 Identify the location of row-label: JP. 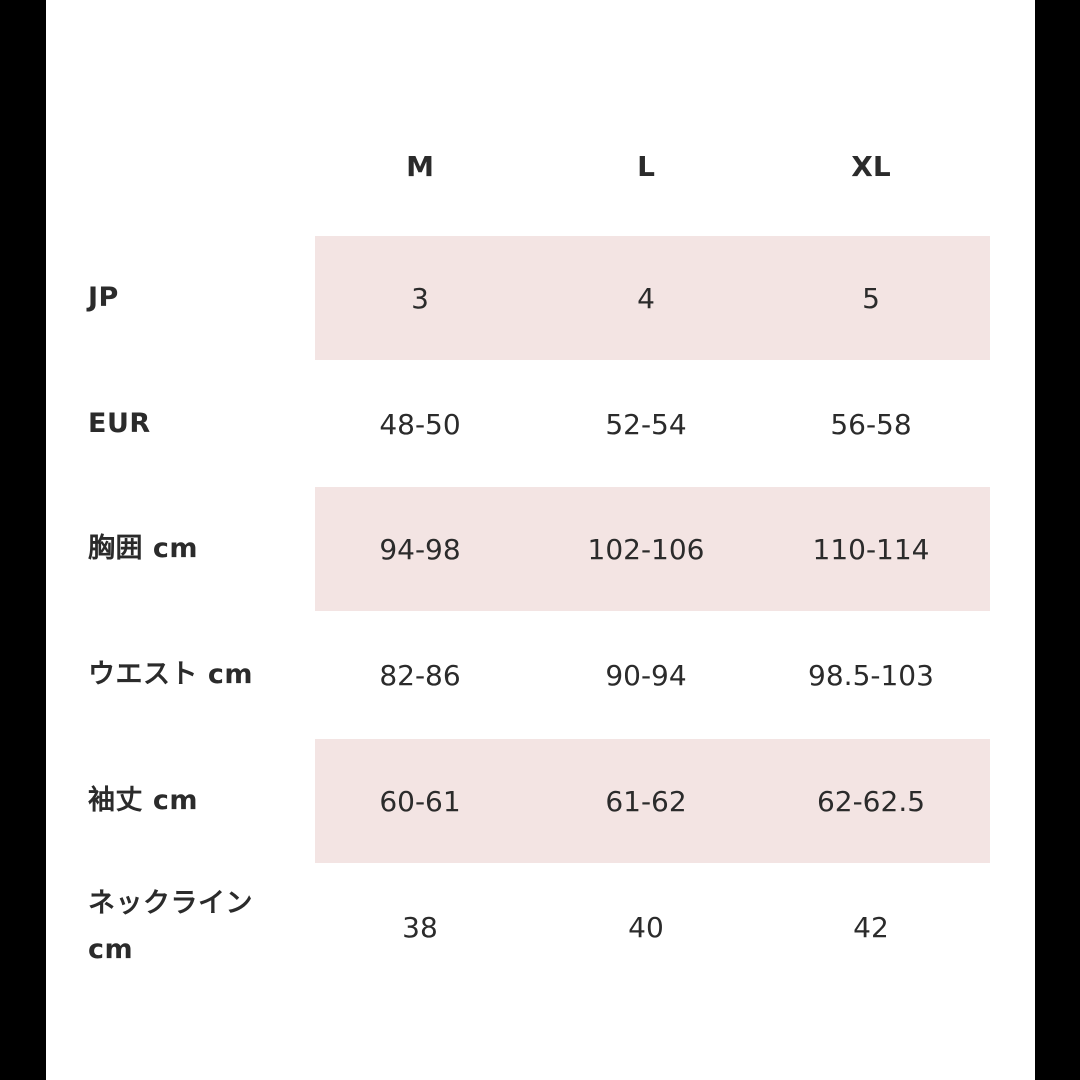
(103, 297).